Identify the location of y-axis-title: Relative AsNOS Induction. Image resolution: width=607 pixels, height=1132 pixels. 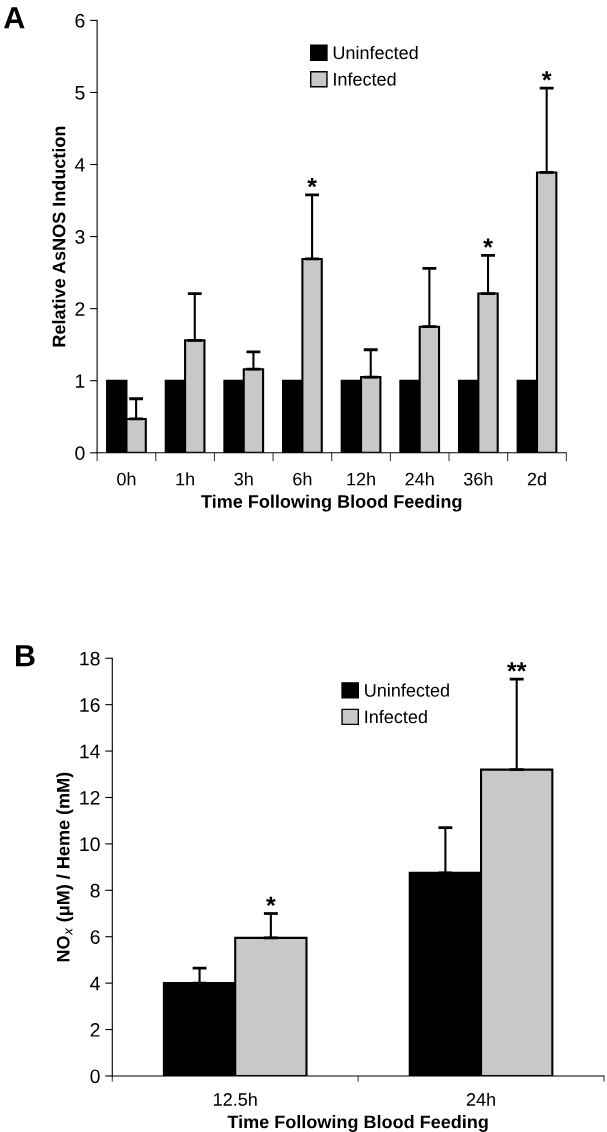
(59, 236).